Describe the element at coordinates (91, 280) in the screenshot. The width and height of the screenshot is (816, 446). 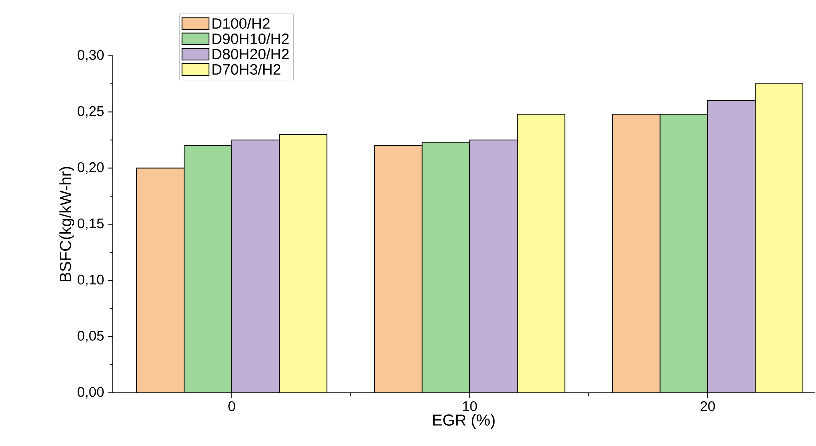
I see `y-tick-label: 0,10` at that location.